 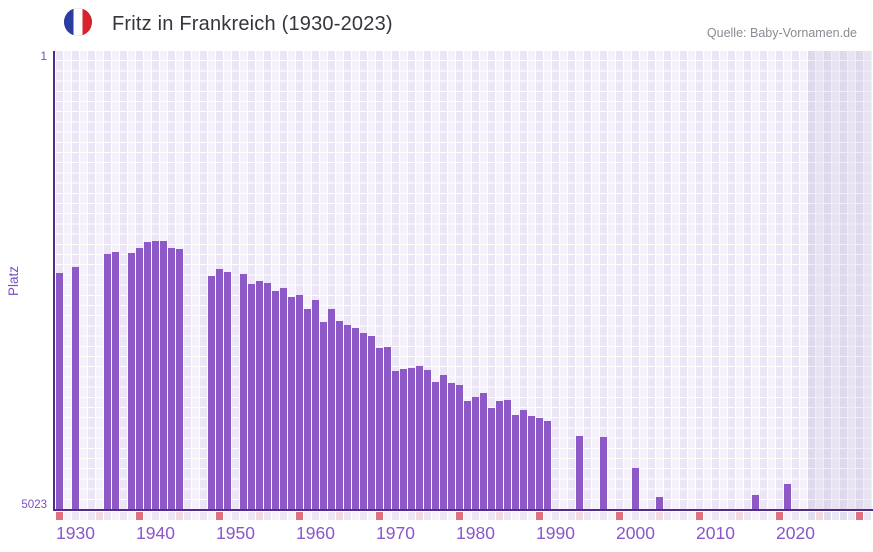 What do you see at coordinates (251, 516) in the screenshot?
I see `x-tick-1954` at bounding box center [251, 516].